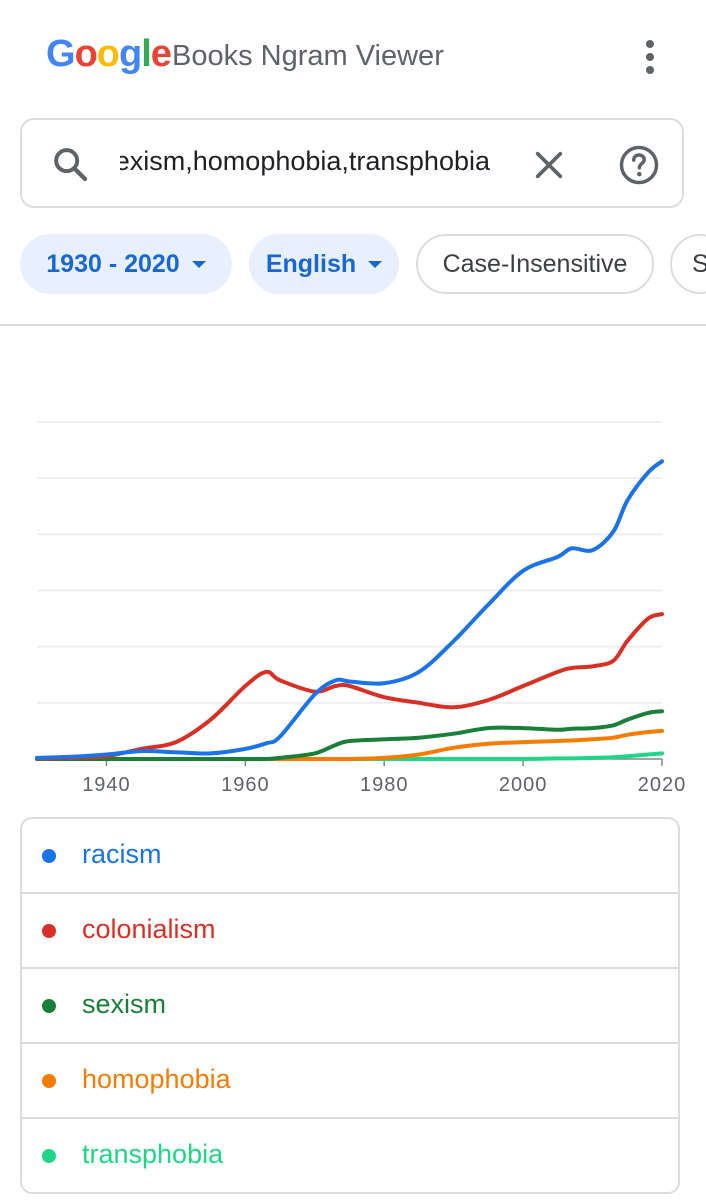 Image resolution: width=706 pixels, height=1200 pixels. I want to click on legend-label: homophobia, so click(156, 1079).